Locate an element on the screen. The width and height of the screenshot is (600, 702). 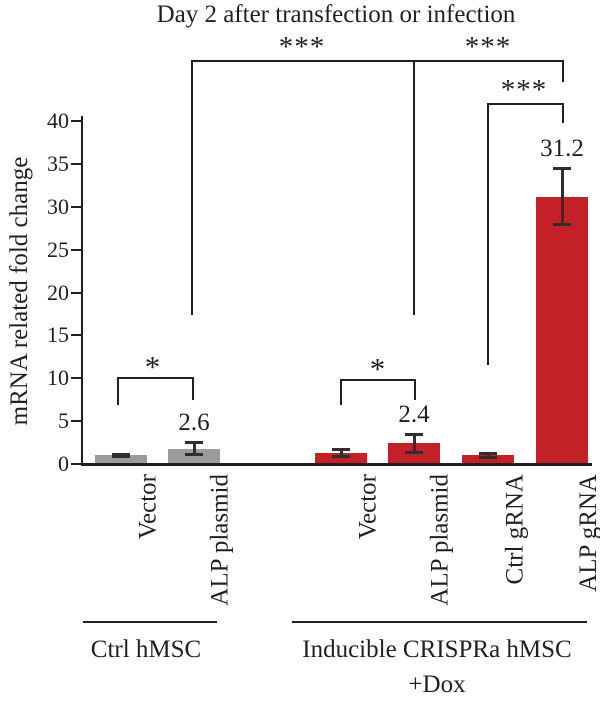
group-label: Inducible CRISPRa hMSC is located at coordinates (437, 649).